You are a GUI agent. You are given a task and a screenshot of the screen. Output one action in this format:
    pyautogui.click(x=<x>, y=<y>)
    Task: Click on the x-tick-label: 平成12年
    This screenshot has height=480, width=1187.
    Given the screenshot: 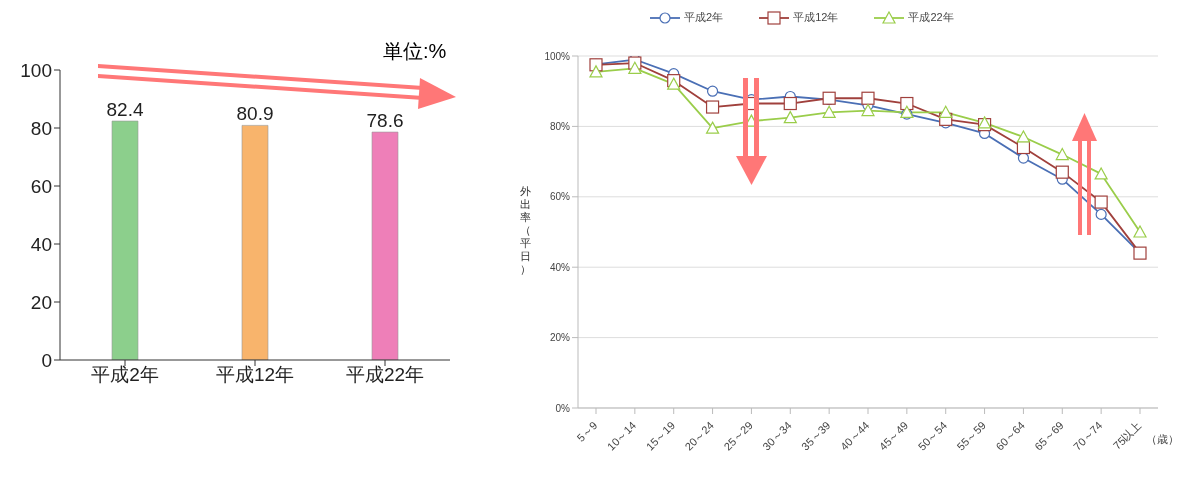 What is the action you would take?
    pyautogui.click(x=255, y=375)
    